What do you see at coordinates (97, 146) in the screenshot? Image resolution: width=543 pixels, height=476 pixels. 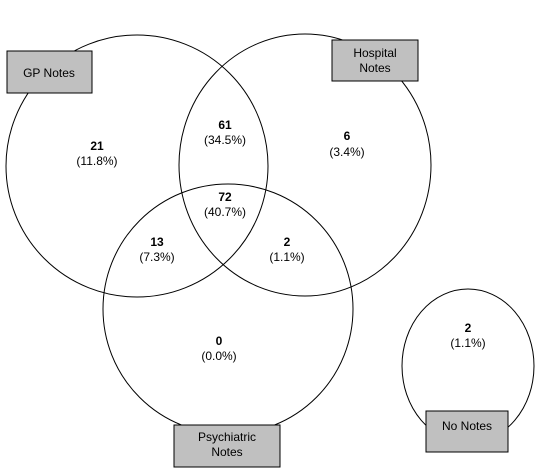 I see `region-count: 21` at bounding box center [97, 146].